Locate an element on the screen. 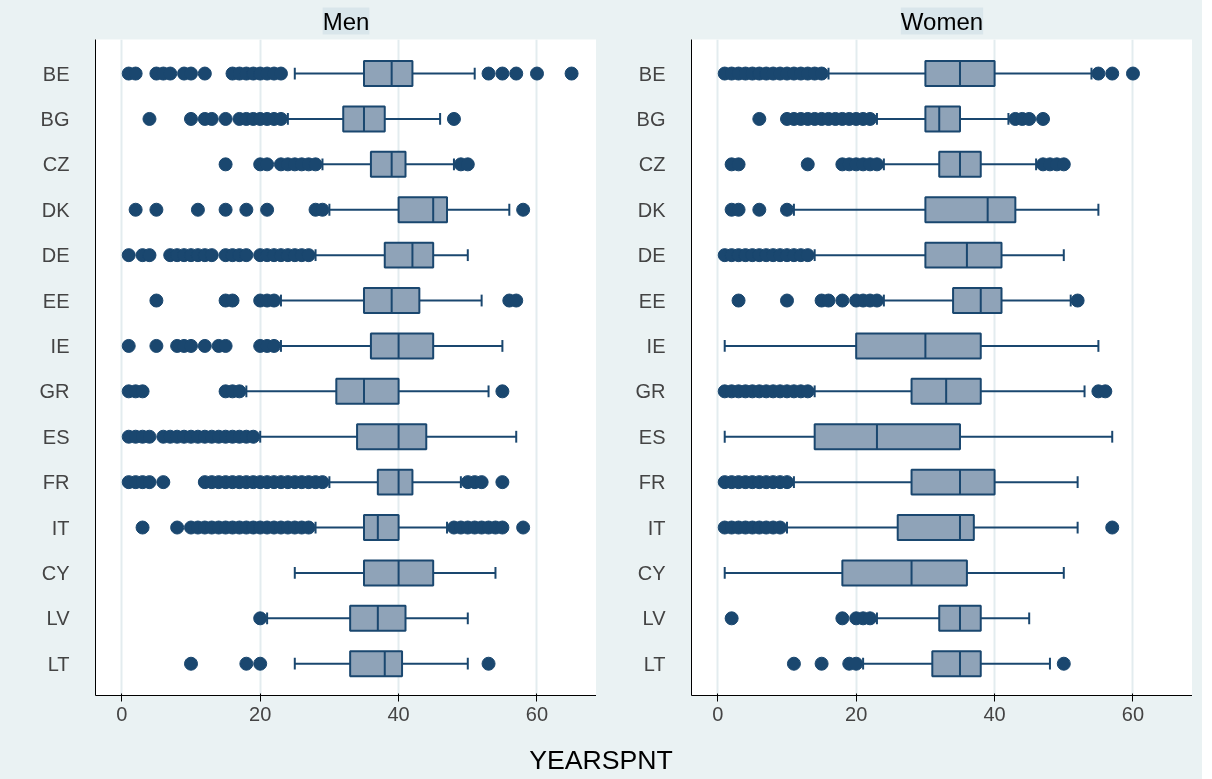 This screenshot has height=779, width=1212. chart-title: Women is located at coordinates (942, 21).